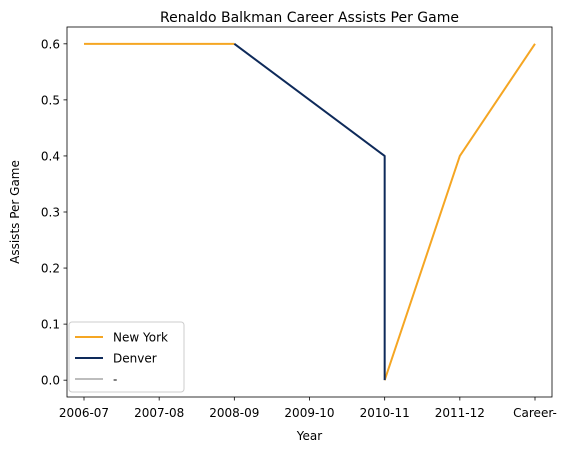 Image resolution: width=570 pixels, height=453 pixels. Describe the element at coordinates (50, 44) in the screenshot. I see `y-tick-label: 0.6` at that location.